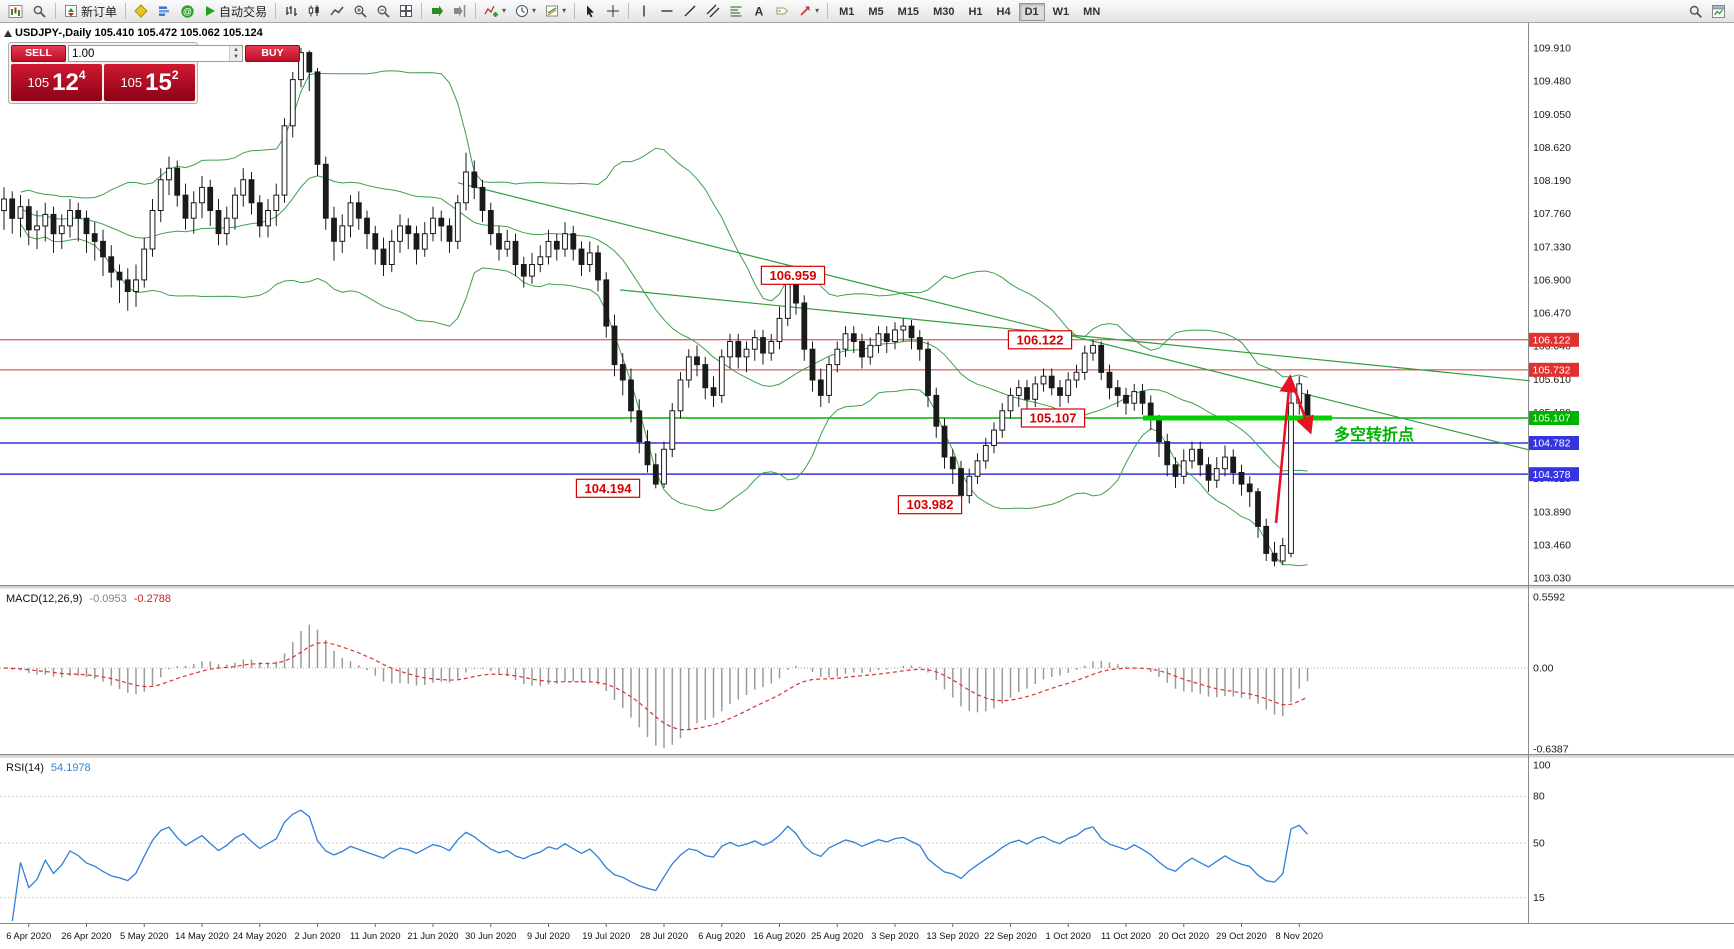 This screenshot has width=1734, height=949. I want to click on market-depth-button, so click(164, 11).